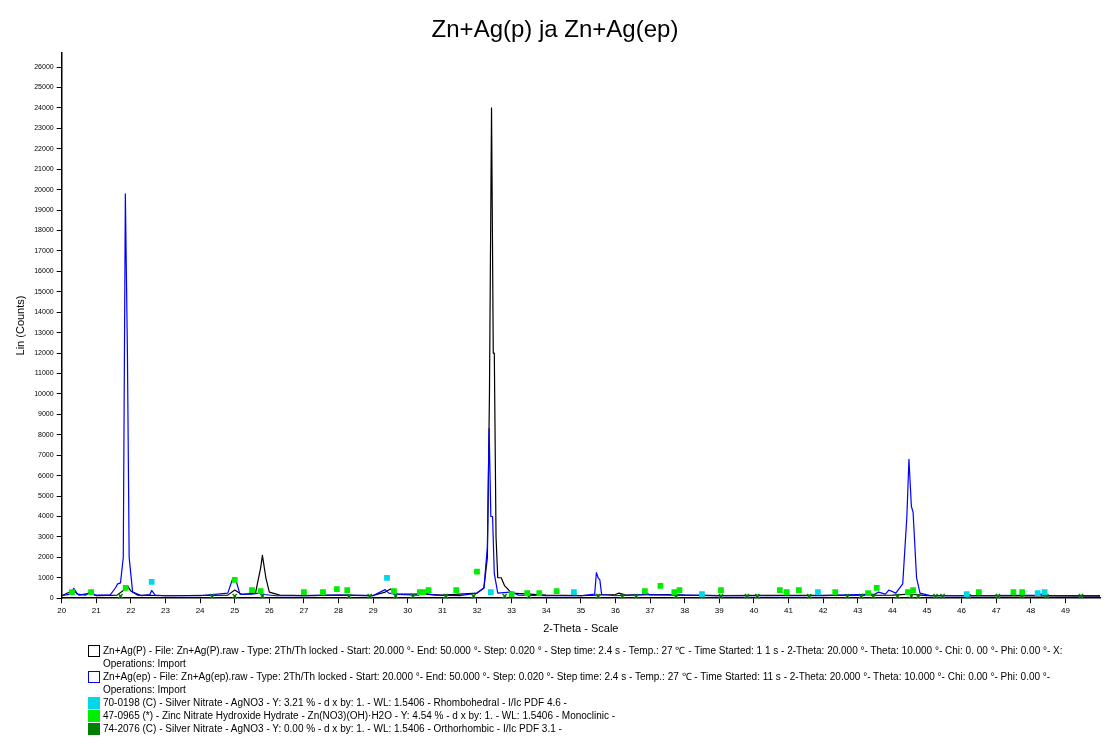 This screenshot has height=751, width=1108. What do you see at coordinates (823, 611) in the screenshot?
I see `x-tick-label: 42` at bounding box center [823, 611].